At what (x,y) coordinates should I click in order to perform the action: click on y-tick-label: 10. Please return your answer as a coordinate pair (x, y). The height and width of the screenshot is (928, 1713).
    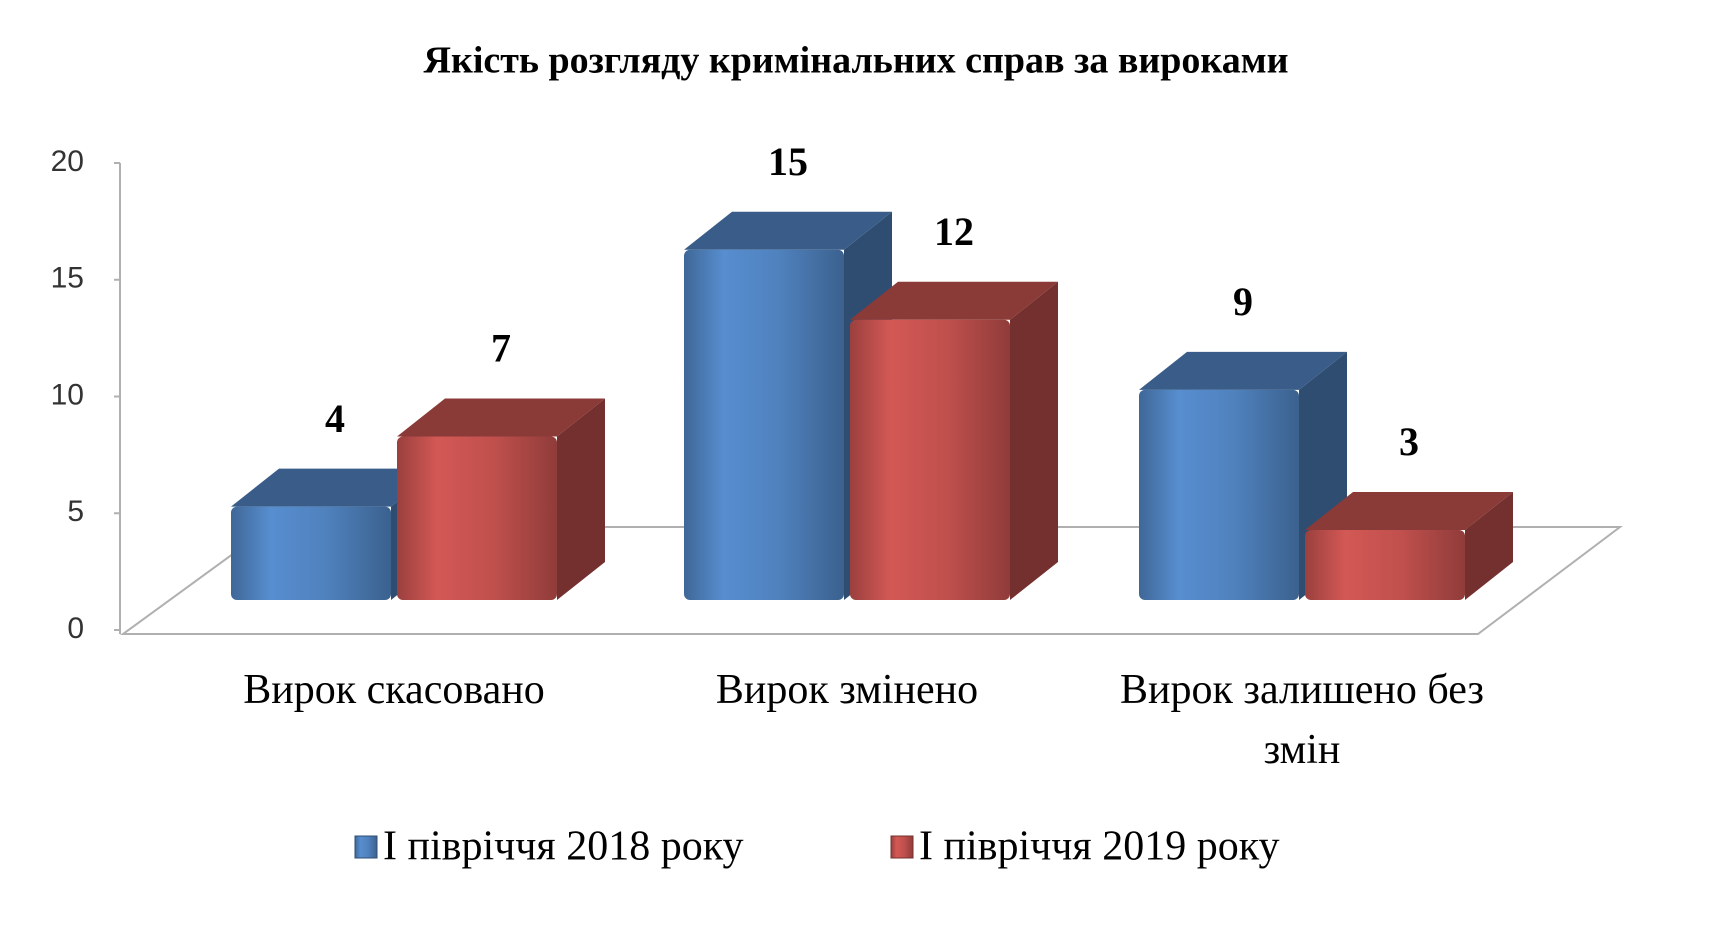
    Looking at the image, I should click on (67, 394).